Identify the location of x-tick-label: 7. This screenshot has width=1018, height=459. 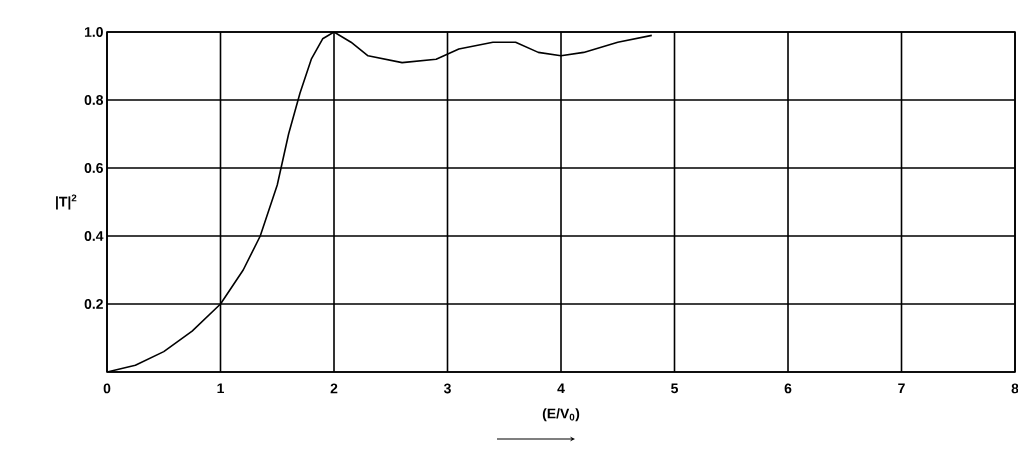
(901, 388).